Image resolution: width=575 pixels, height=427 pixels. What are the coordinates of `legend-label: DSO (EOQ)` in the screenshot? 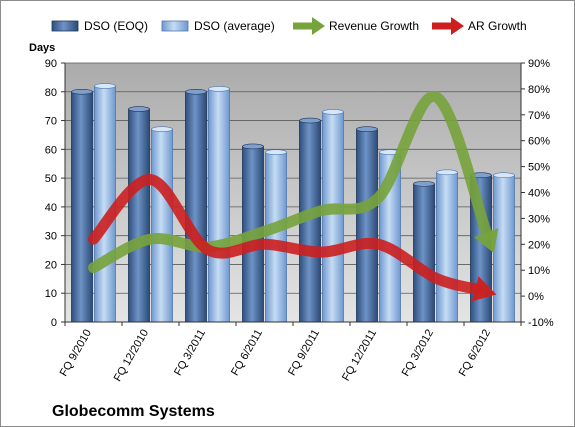 It's located at (116, 26).